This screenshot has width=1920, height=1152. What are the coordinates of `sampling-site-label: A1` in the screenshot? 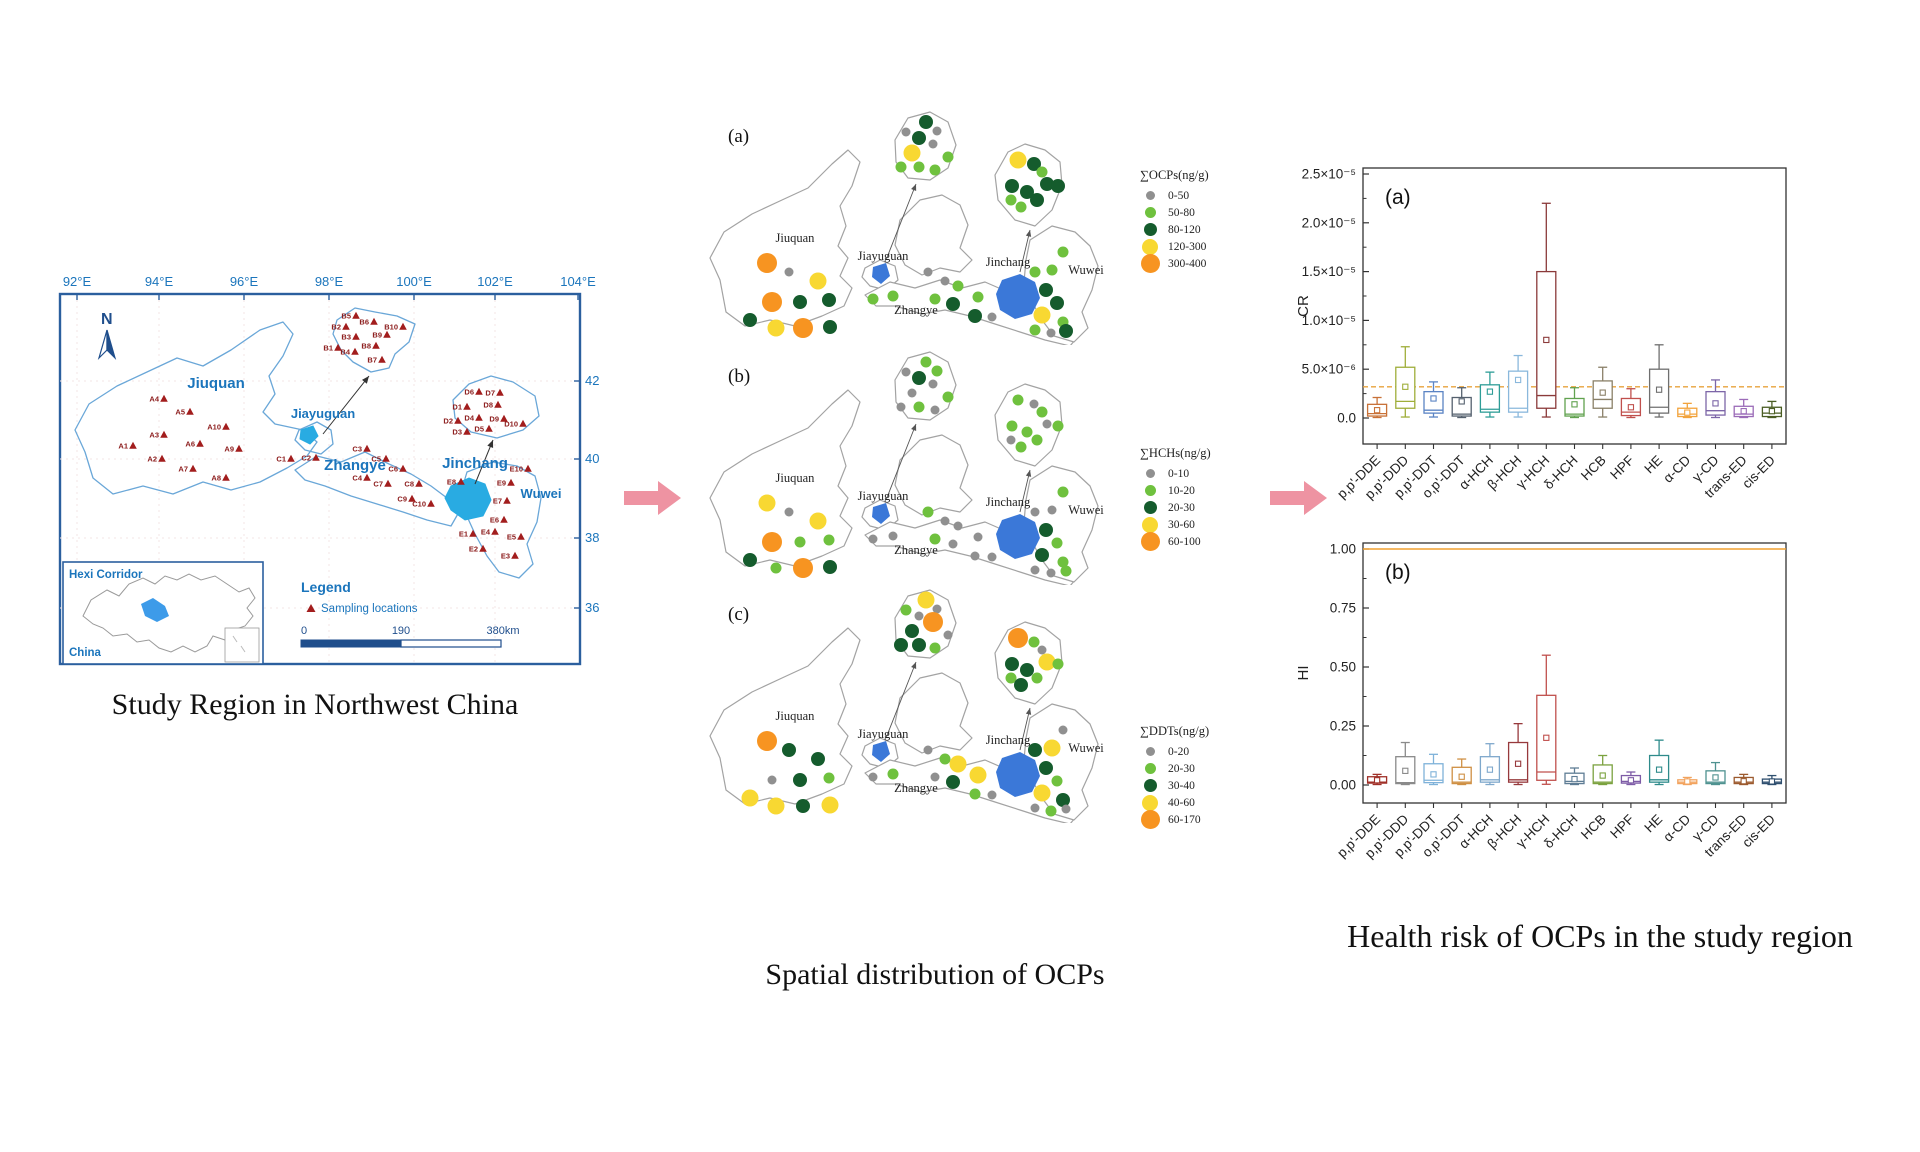 It's located at (123, 446).